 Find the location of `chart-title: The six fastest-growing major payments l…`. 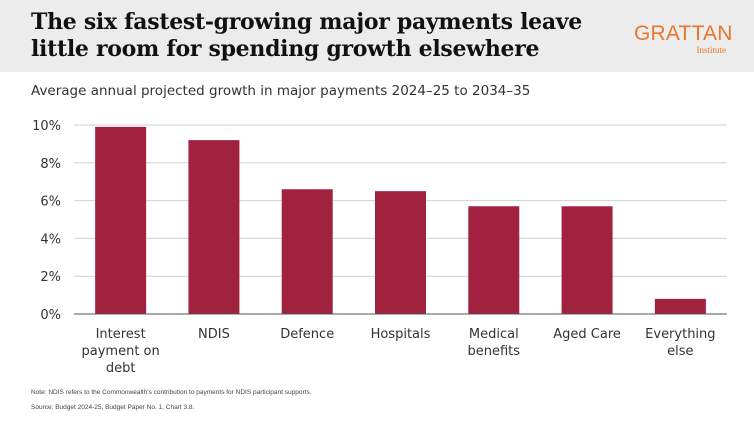

chart-title: The six fastest-growing major payments l… is located at coordinates (306, 35).